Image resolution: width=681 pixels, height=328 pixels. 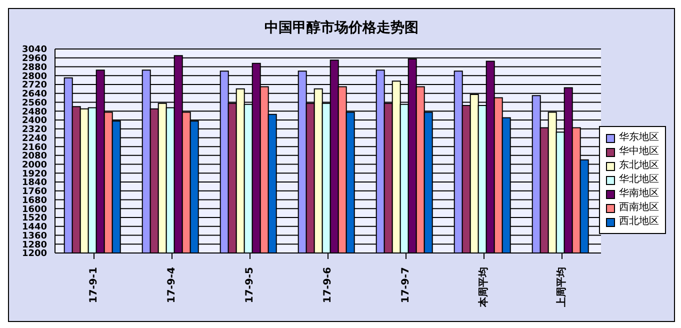 I want to click on y-tick-label: 1680, so click(x=34, y=201).